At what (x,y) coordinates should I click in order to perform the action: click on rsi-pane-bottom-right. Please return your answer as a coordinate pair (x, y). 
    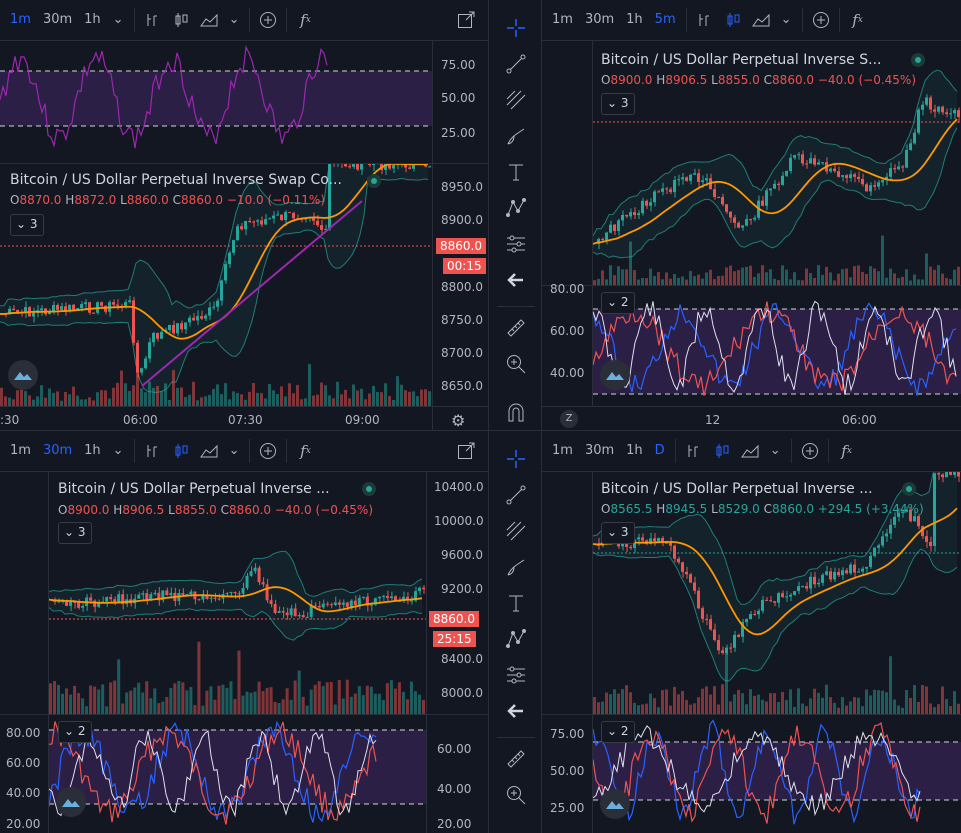
    Looking at the image, I should click on (777, 774).